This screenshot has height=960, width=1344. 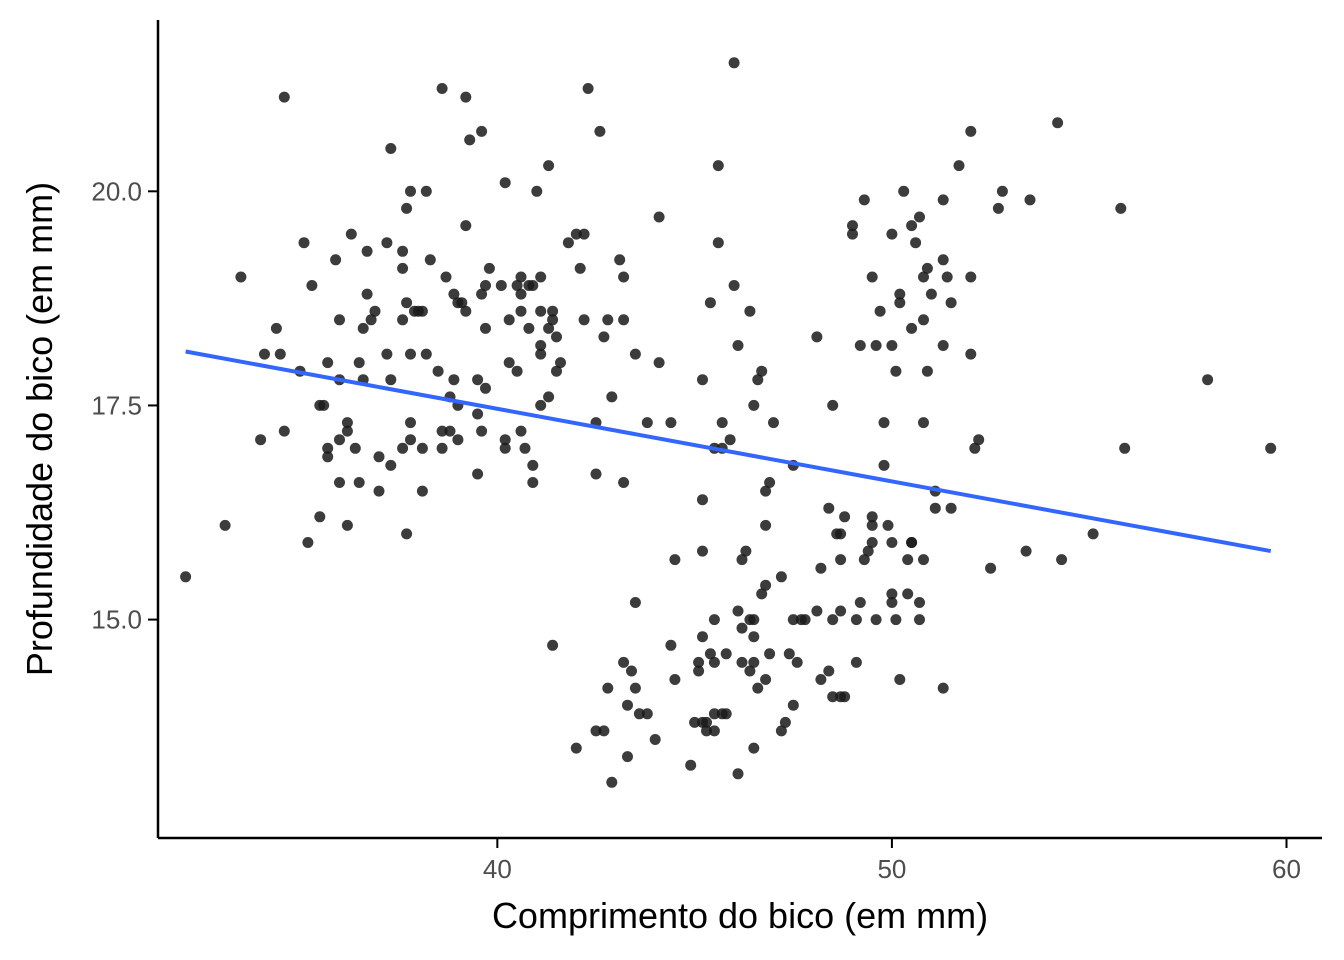 I want to click on y-ticks: 15.0 17.5 20.0, so click(x=124, y=405).